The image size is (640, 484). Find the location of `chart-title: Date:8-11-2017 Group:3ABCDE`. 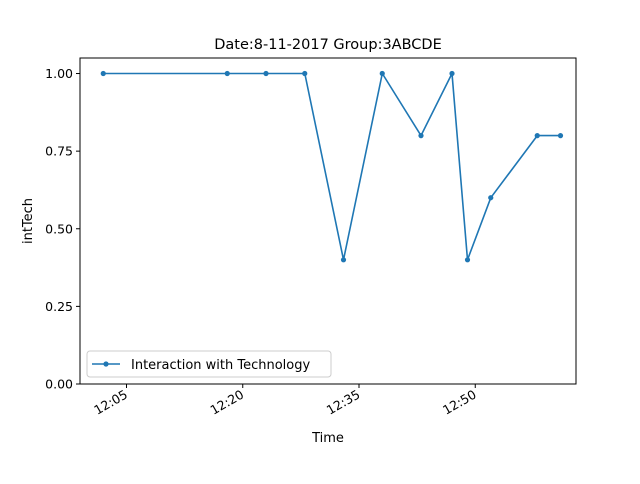

chart-title: Date:8-11-2017 Group:3ABCDE is located at coordinates (328, 45).